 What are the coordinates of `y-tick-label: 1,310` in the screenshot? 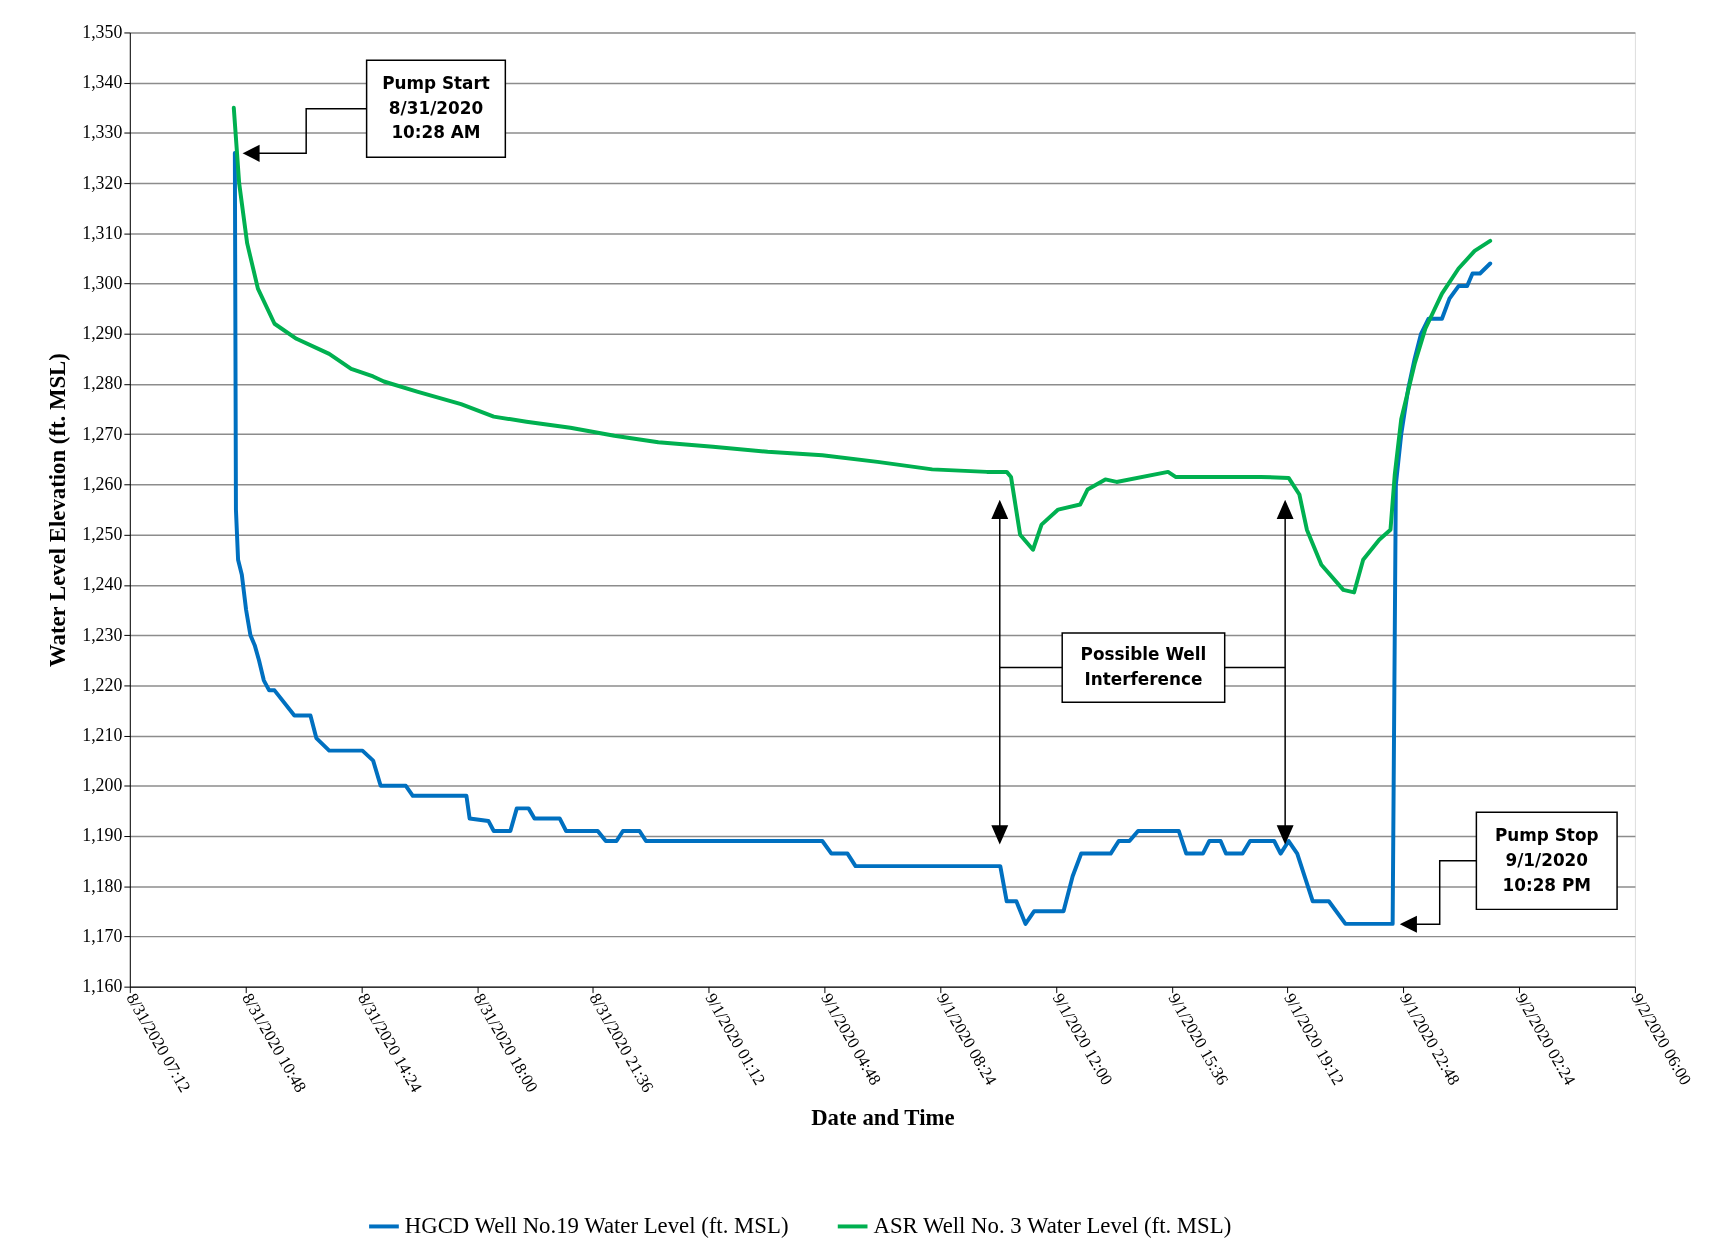 It's located at (102, 232).